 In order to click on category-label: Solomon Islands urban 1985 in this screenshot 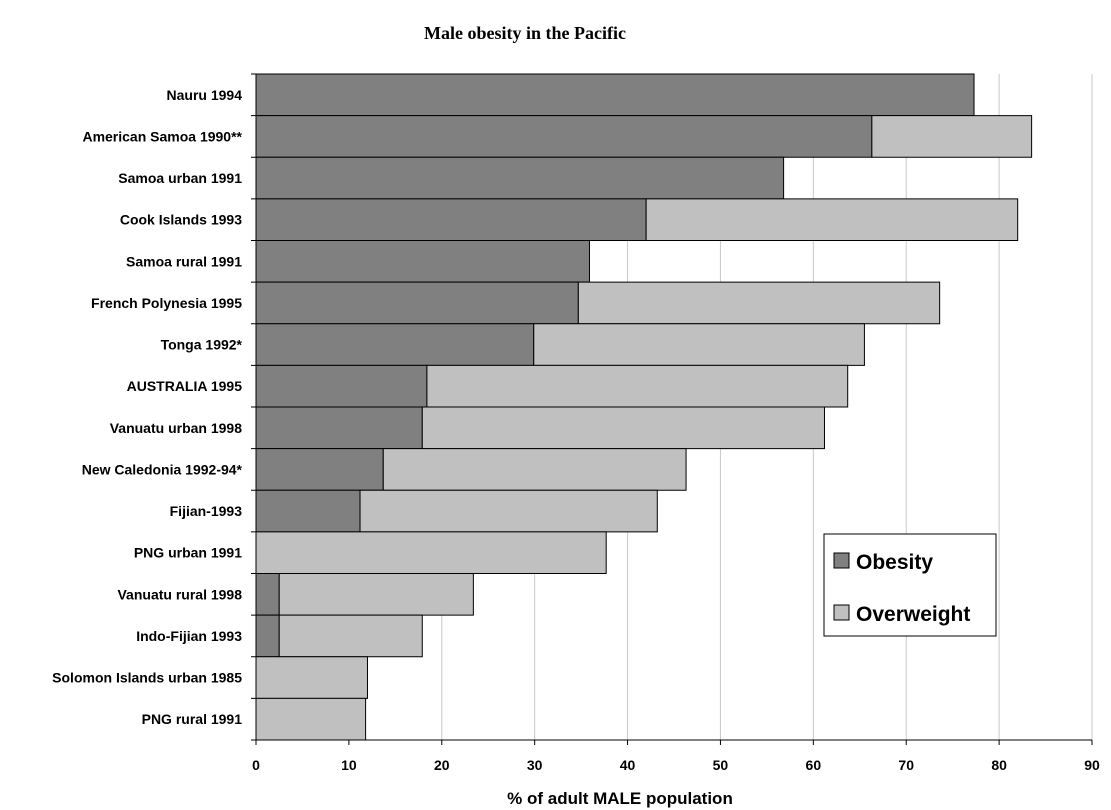, I will do `click(147, 678)`.